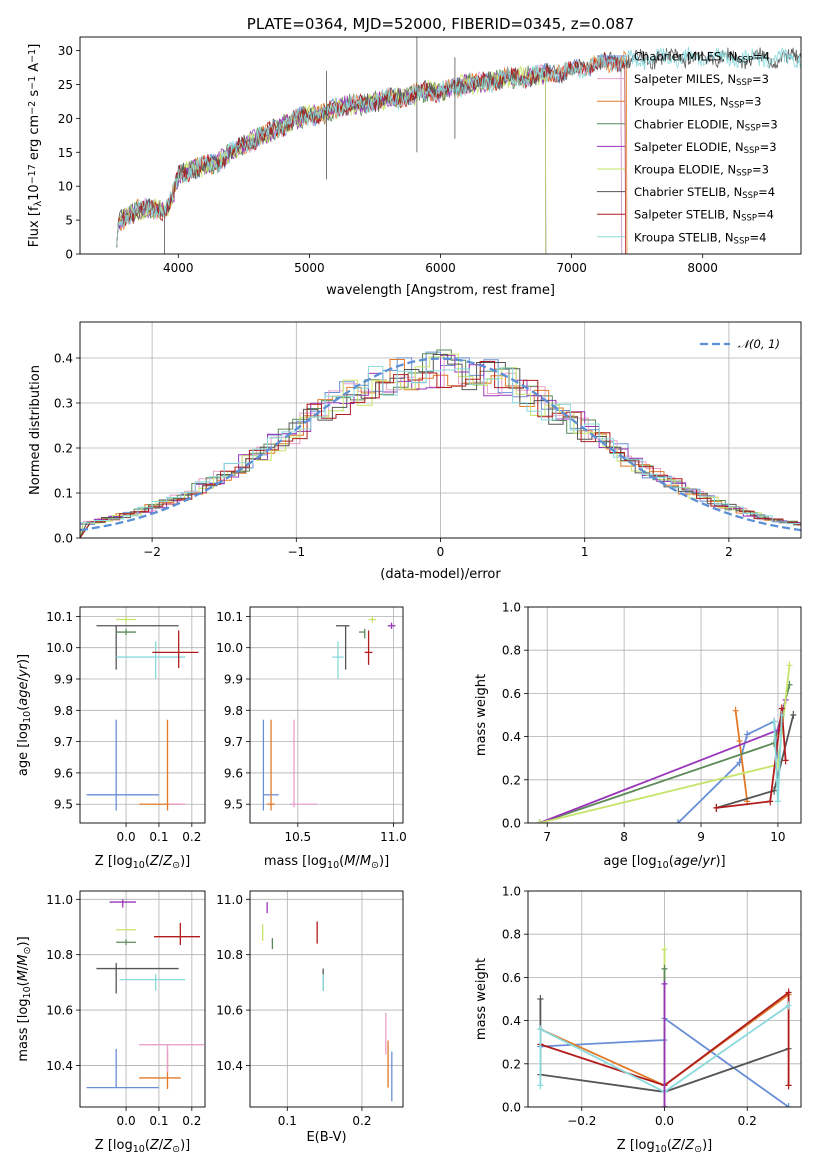  I want to click on y-tick-label: 25, so click(65, 85).